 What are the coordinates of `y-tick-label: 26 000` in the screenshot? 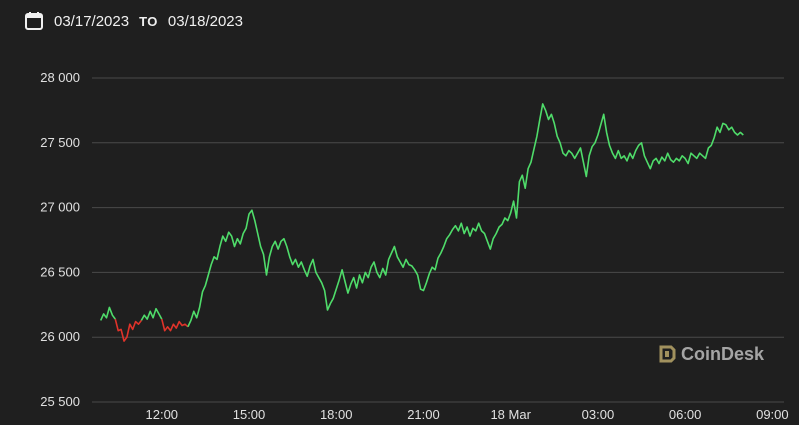 It's located at (60, 336).